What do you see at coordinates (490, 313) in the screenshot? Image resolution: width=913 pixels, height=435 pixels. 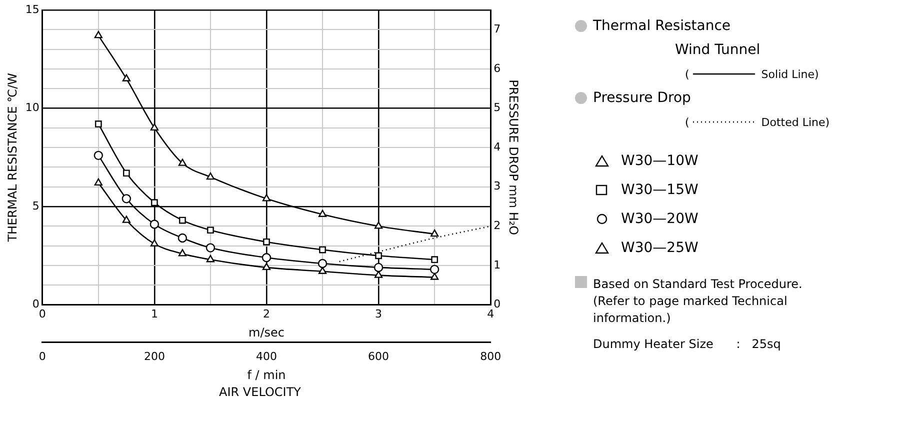 I see `x-tick-label: 4` at bounding box center [490, 313].